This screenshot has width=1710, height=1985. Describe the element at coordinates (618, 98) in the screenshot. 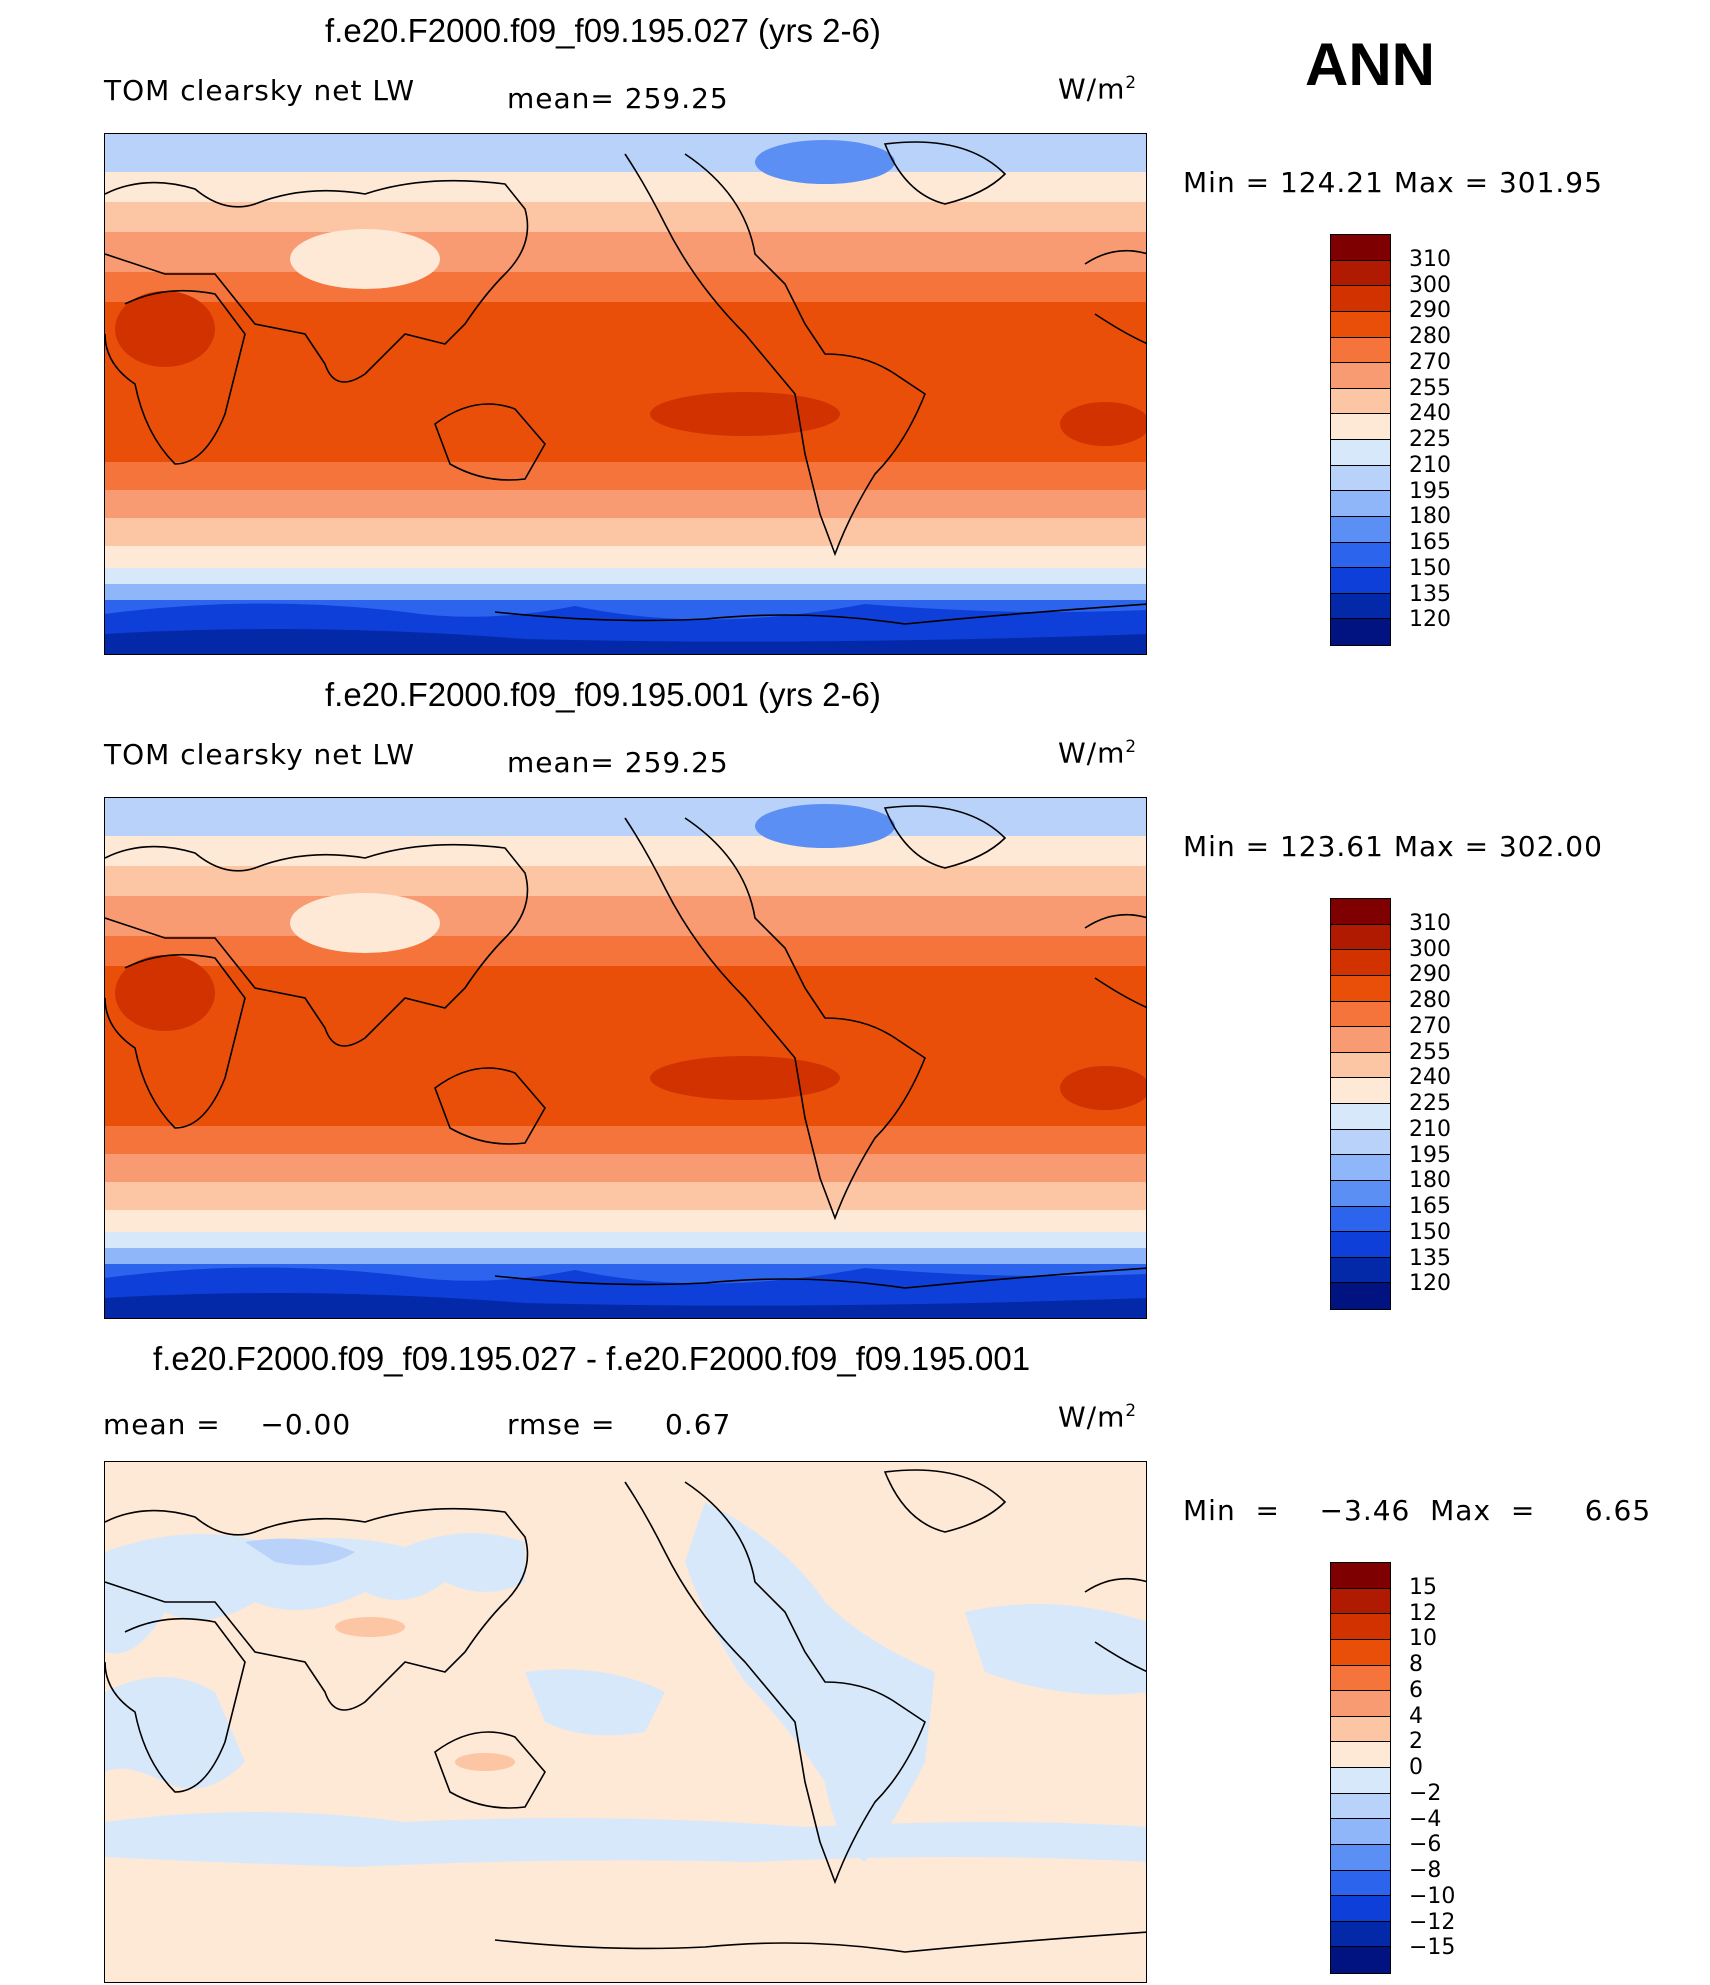

I see `panel-1-mean-label: mean= 259.25` at that location.